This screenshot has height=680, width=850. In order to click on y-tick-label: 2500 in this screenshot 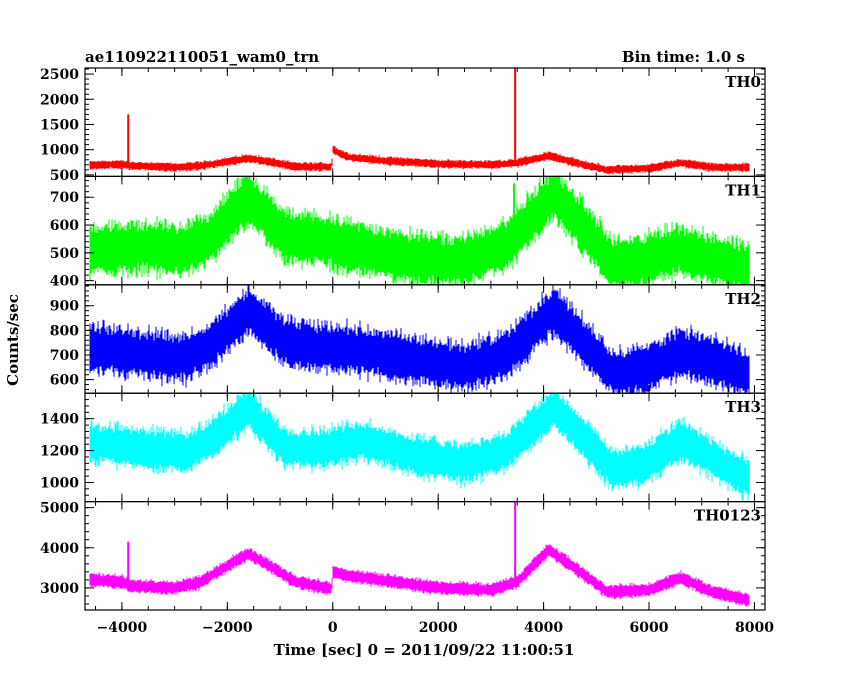, I will do `click(59, 75)`.